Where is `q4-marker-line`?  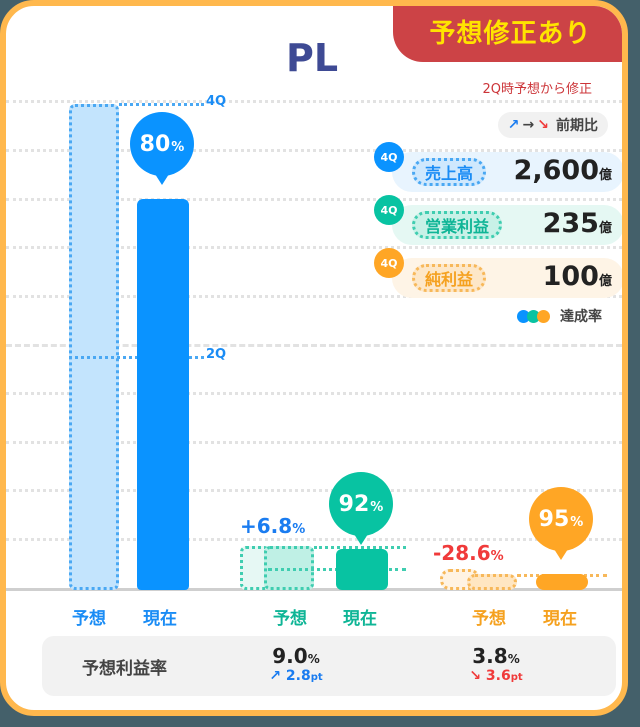 q4-marker-line is located at coordinates (161, 104).